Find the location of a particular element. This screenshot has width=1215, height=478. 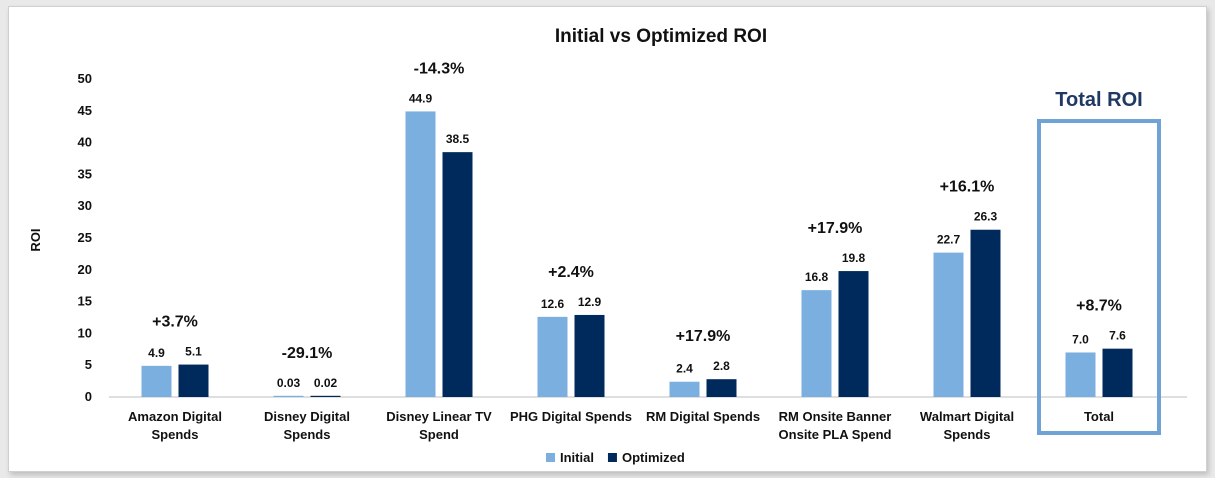

data-label-optimized: 19.8 is located at coordinates (854, 258).